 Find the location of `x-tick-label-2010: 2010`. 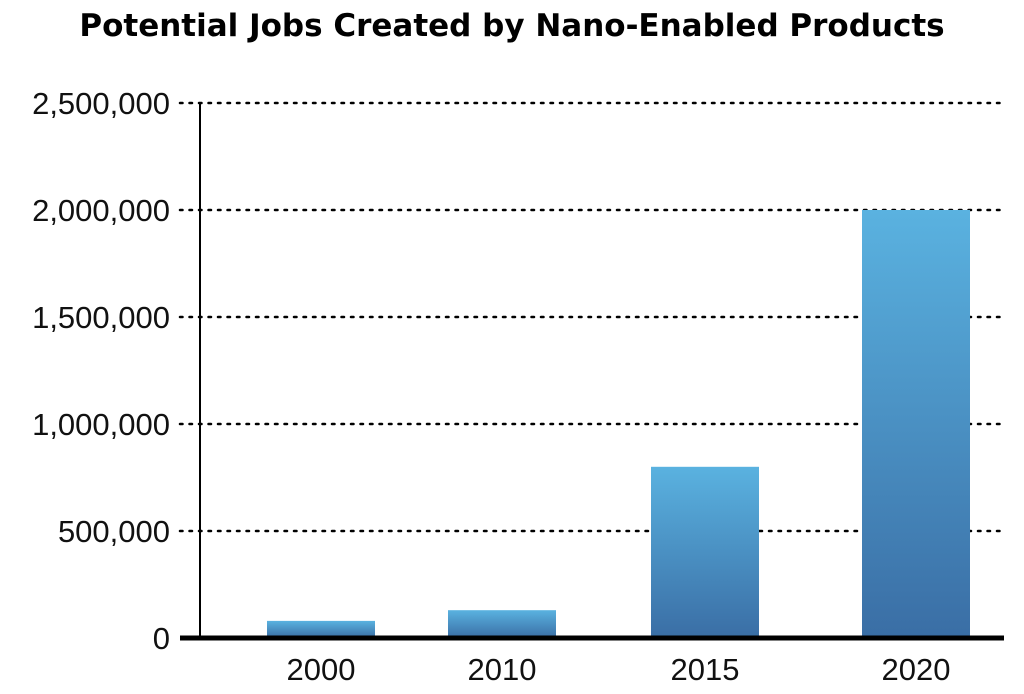

x-tick-label-2010: 2010 is located at coordinates (502, 669).